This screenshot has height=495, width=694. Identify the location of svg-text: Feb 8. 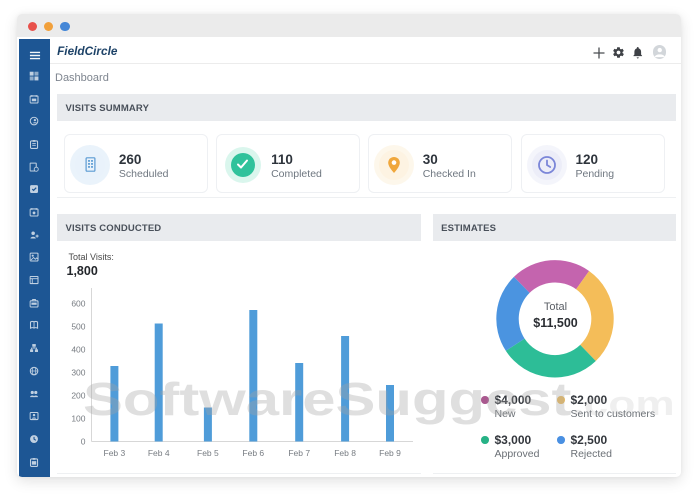
(345, 453).